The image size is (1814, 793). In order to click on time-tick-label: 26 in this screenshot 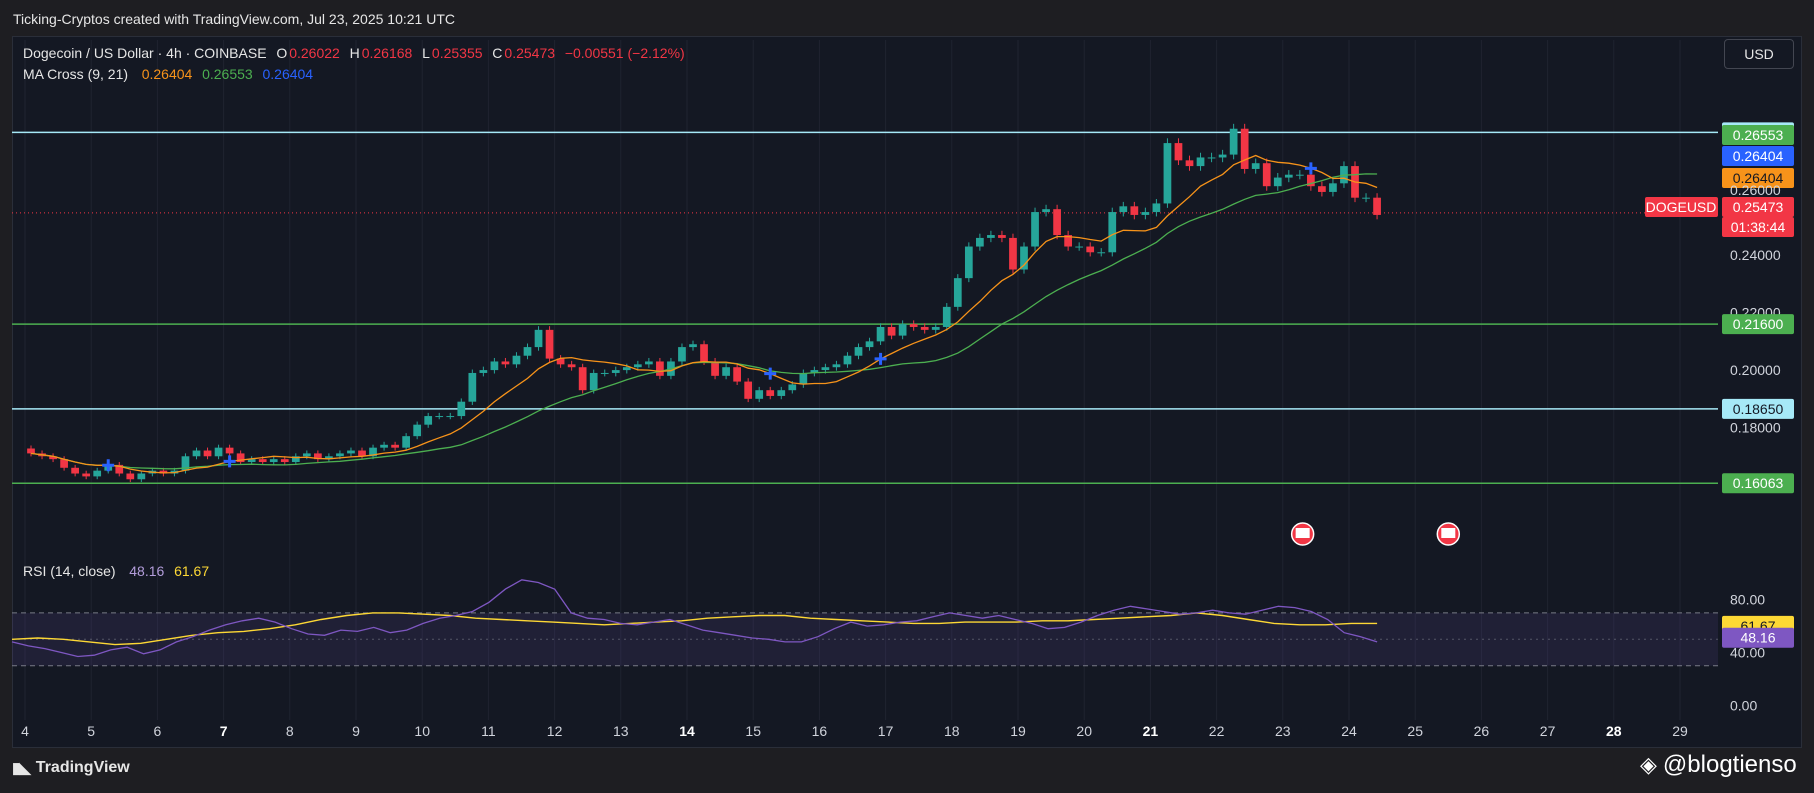, I will do `click(1482, 731)`.